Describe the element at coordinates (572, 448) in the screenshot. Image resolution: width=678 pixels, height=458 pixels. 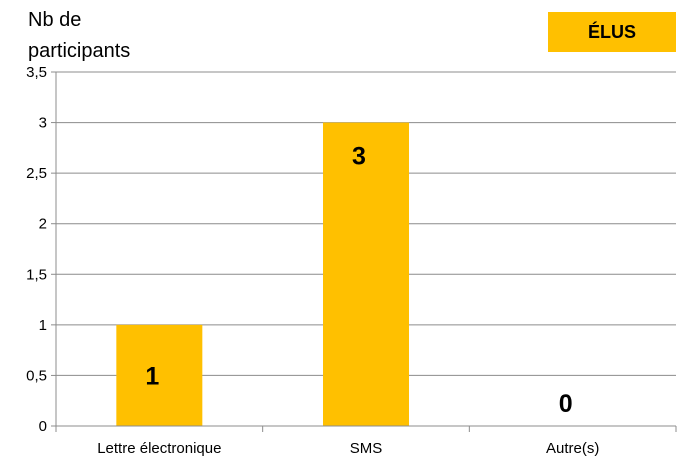
I see `x-category-label: Autre(s)` at that location.